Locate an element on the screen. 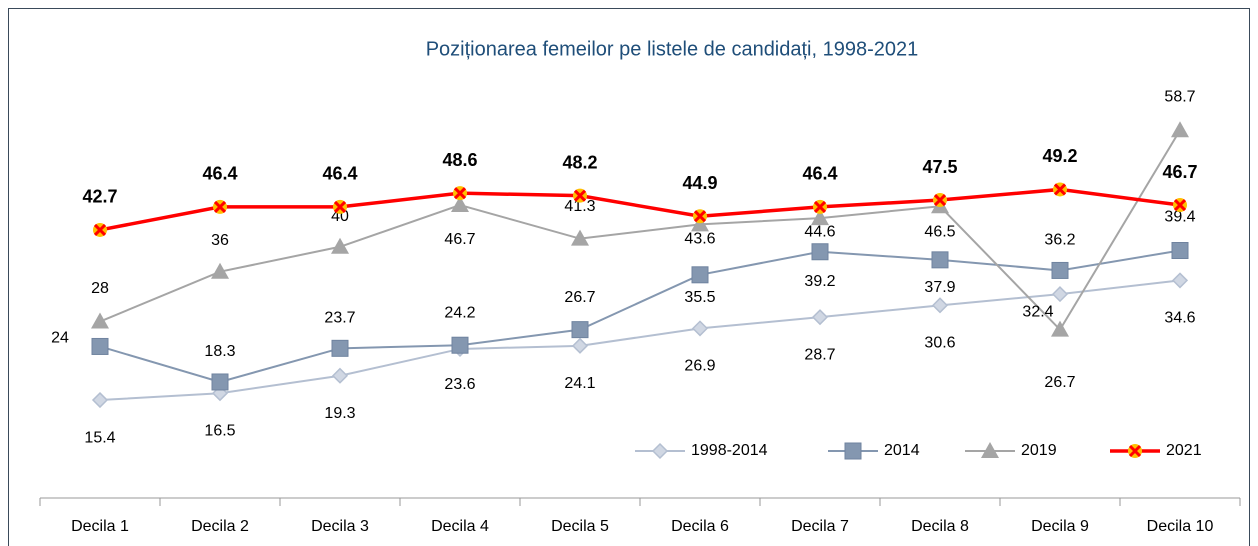 This screenshot has height=546, width=1258. data-label: 15.4 is located at coordinates (99, 437).